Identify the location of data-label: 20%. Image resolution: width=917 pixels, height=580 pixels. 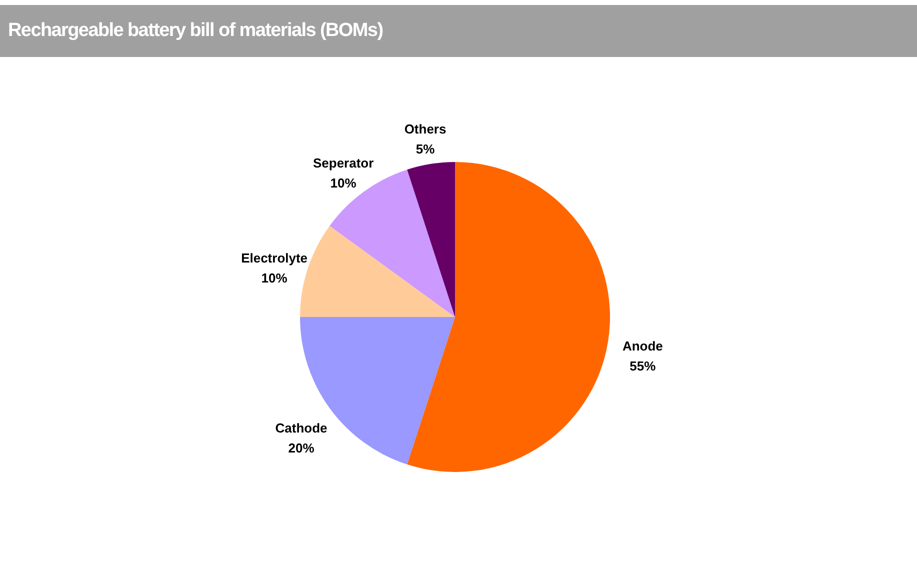
(301, 448).